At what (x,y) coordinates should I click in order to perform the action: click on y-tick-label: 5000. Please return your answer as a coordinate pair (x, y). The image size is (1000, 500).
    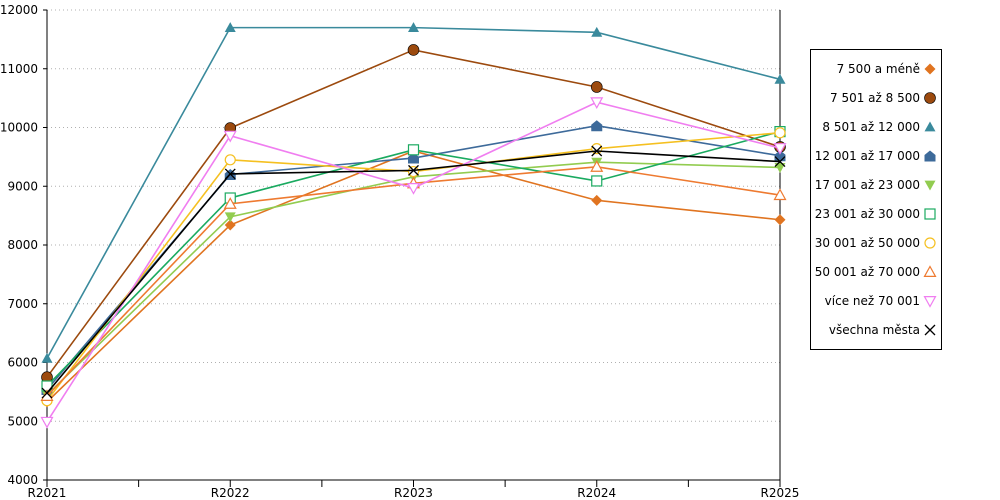
    Looking at the image, I should click on (22, 421).